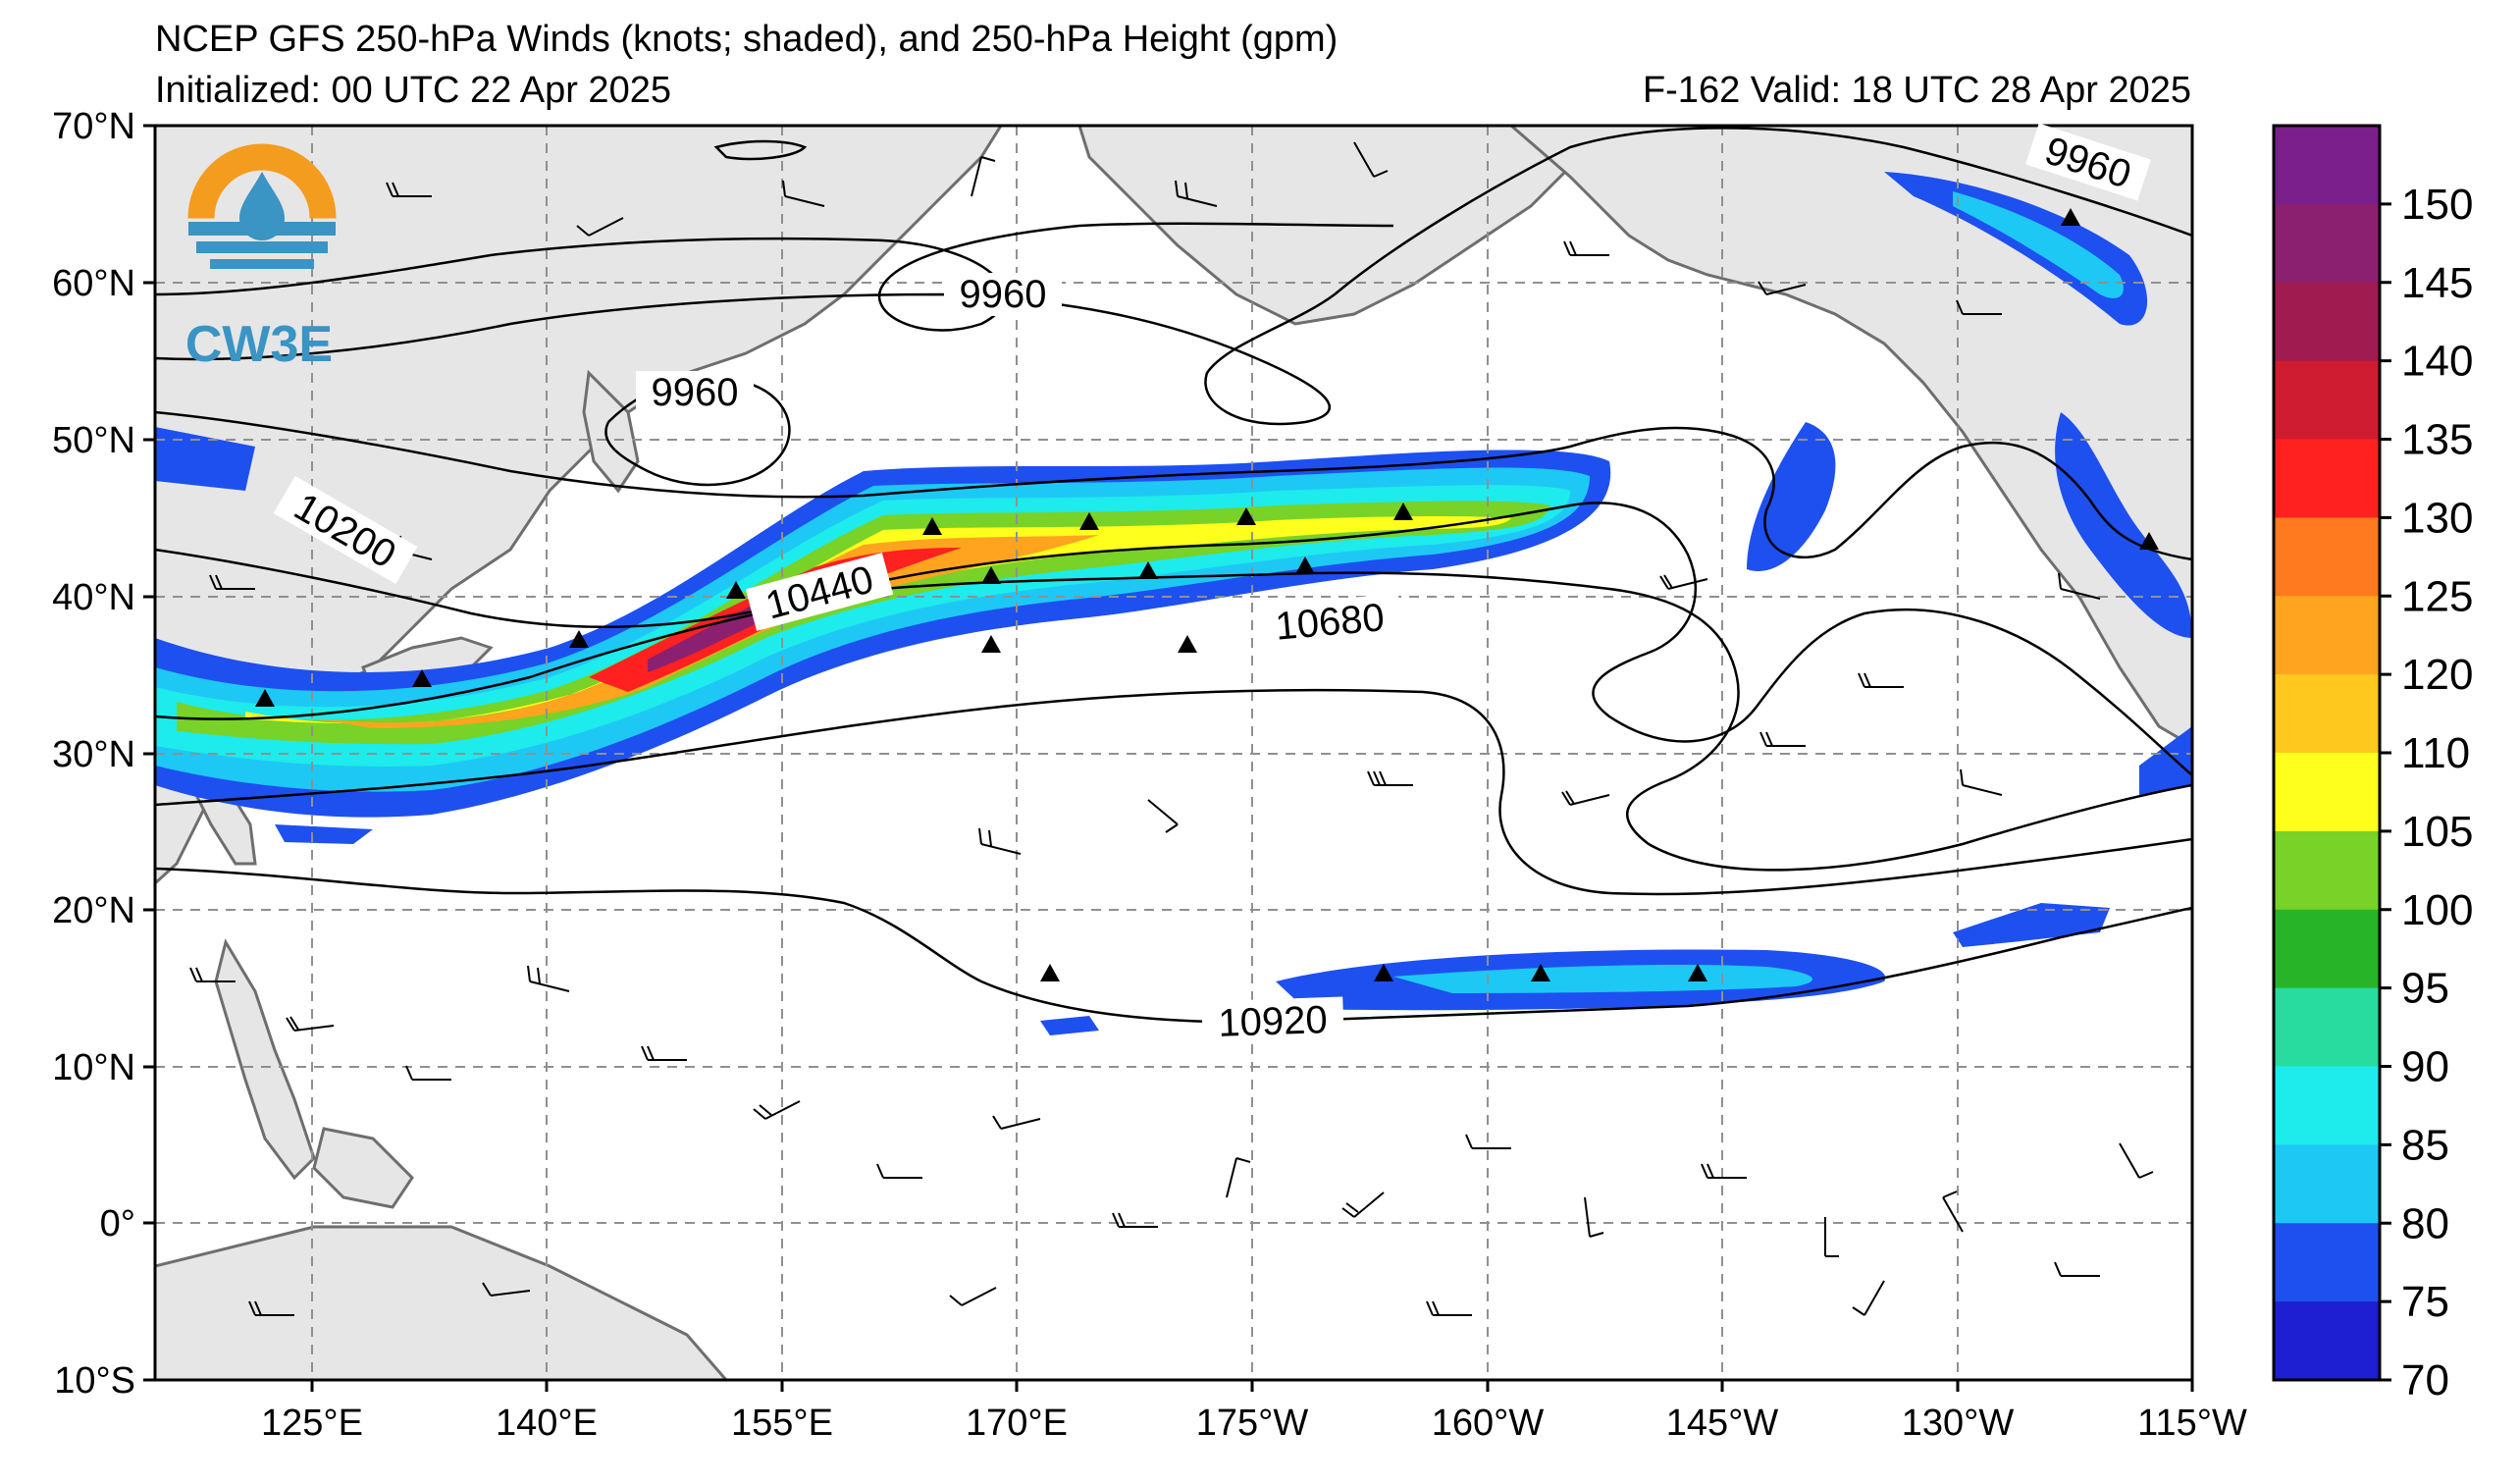  Describe the element at coordinates (1273, 1022) in the screenshot. I see `contour-label: 10920` at that location.